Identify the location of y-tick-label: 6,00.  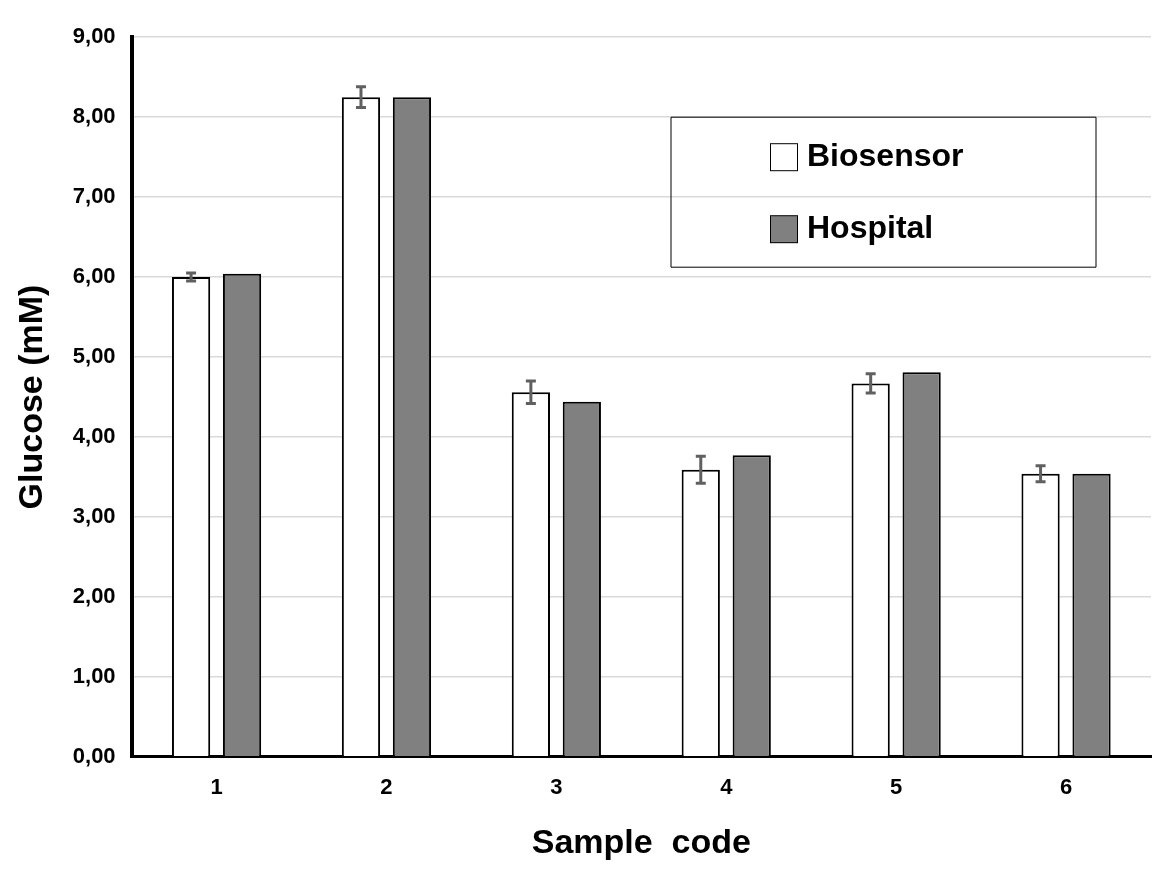
(94, 276).